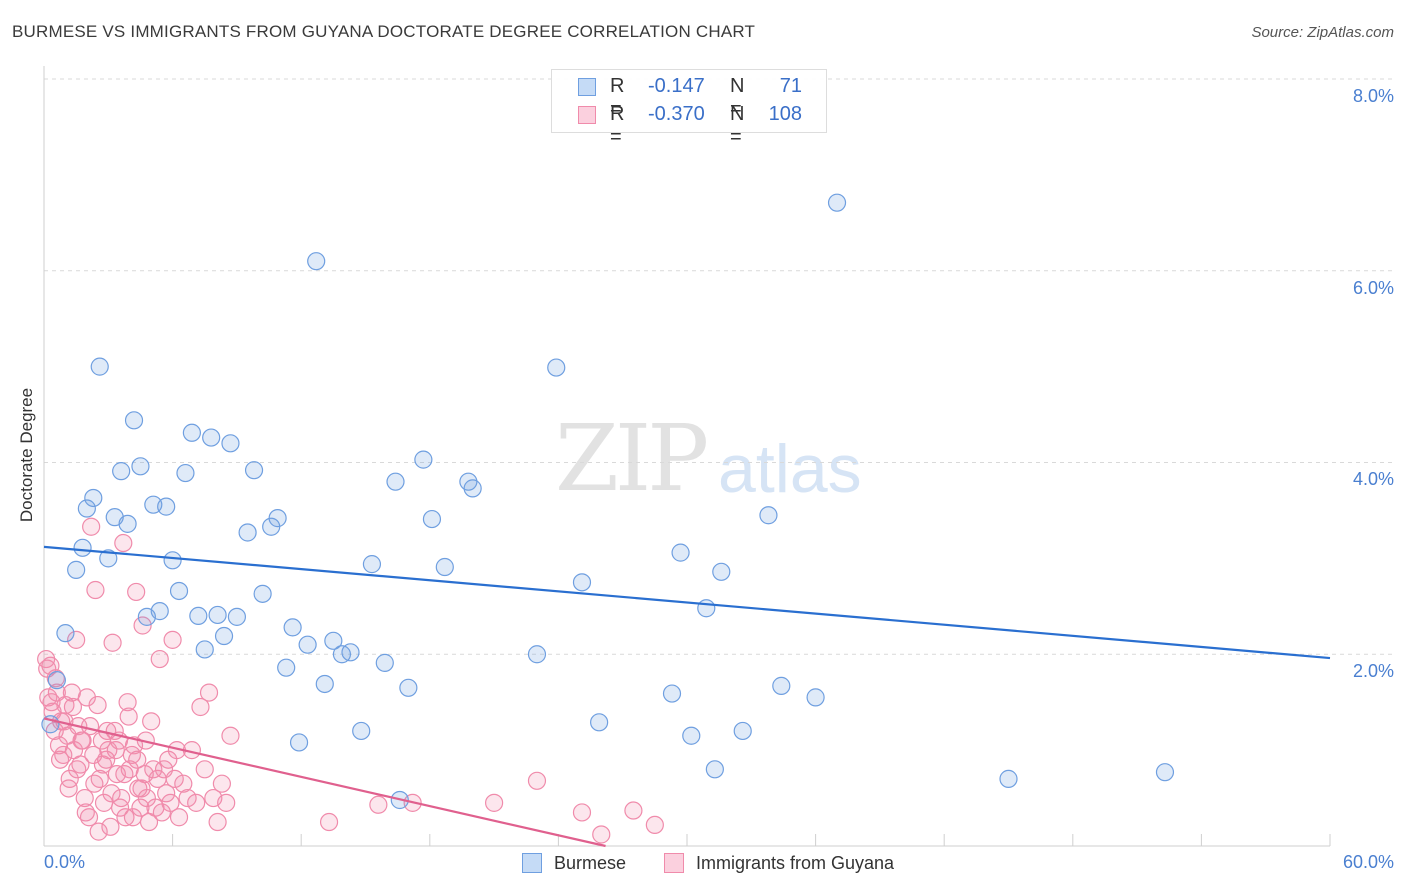 The height and width of the screenshot is (892, 1406). What do you see at coordinates (617, 125) in the screenshot?
I see `r-label: R =` at bounding box center [617, 125].